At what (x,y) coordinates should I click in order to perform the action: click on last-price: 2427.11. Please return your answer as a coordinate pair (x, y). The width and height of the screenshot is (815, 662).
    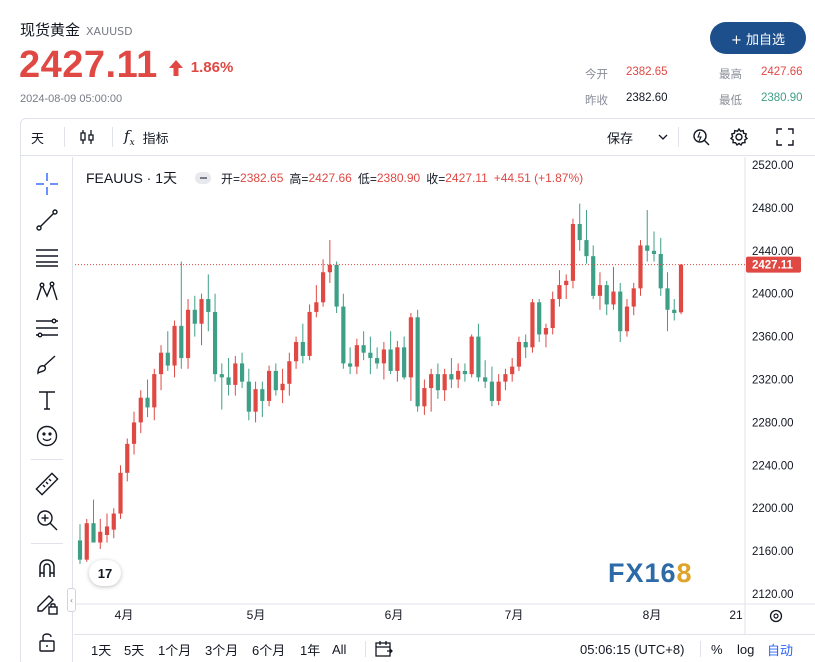
    Looking at the image, I should click on (88, 65).